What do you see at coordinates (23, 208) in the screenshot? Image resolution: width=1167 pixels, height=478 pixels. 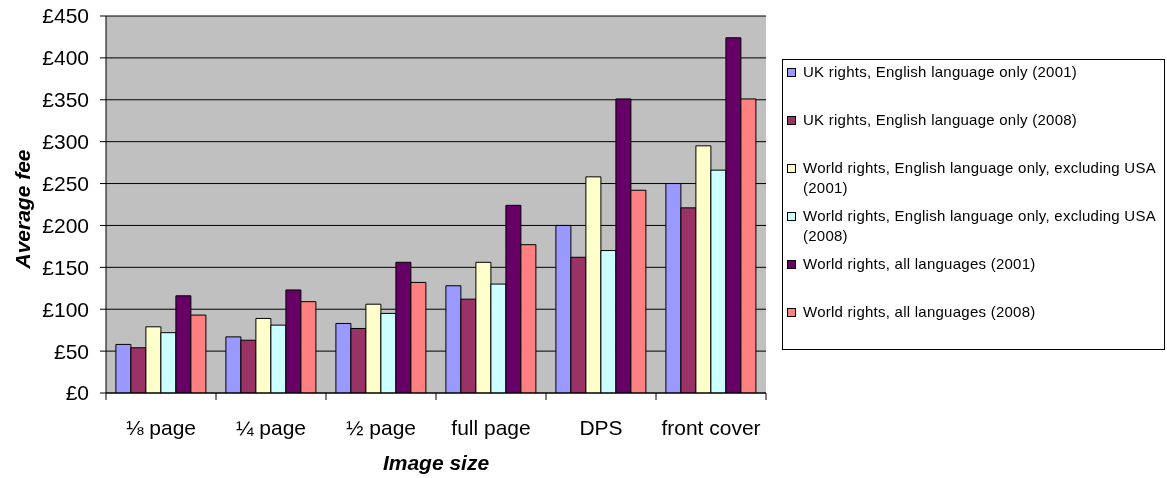 I see `y-axis-title: Average fee` at bounding box center [23, 208].